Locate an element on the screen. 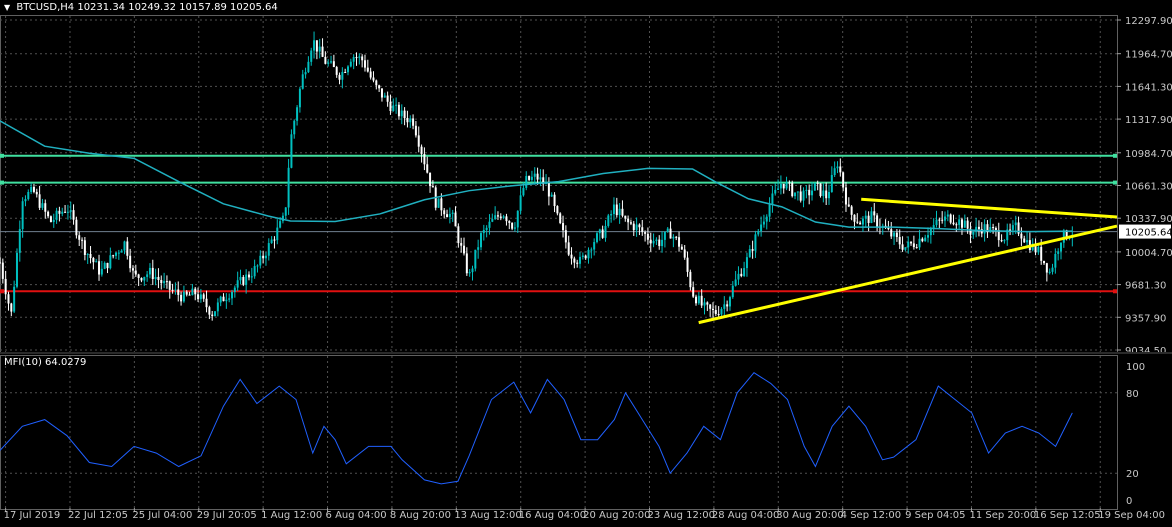 This screenshot has width=1172, height=527. time-tick-label: 13 Aug 12:00 is located at coordinates (487, 515).